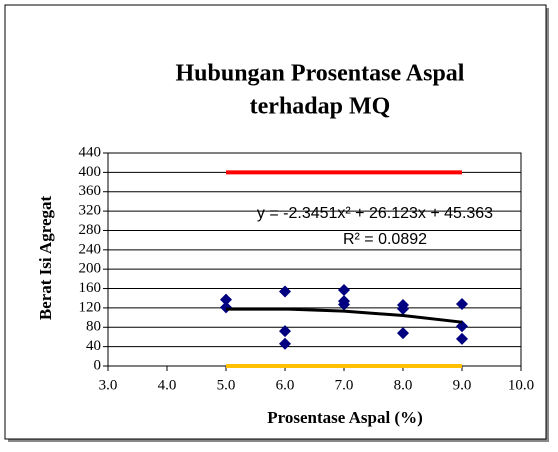 This screenshot has width=558, height=452. What do you see at coordinates (90, 249) in the screenshot?
I see `y-tick-label: 240` at bounding box center [90, 249].